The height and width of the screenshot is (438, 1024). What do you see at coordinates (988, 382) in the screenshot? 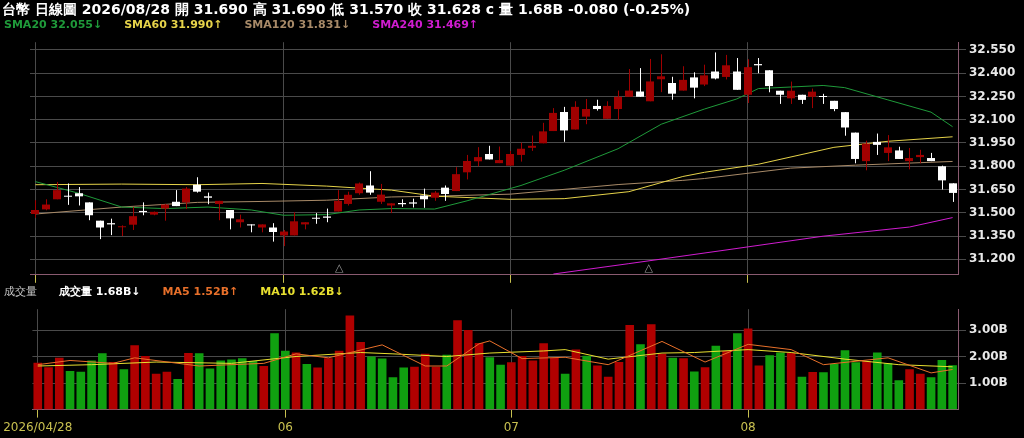
I see `y-tick-label: 1.00B` at bounding box center [988, 382].